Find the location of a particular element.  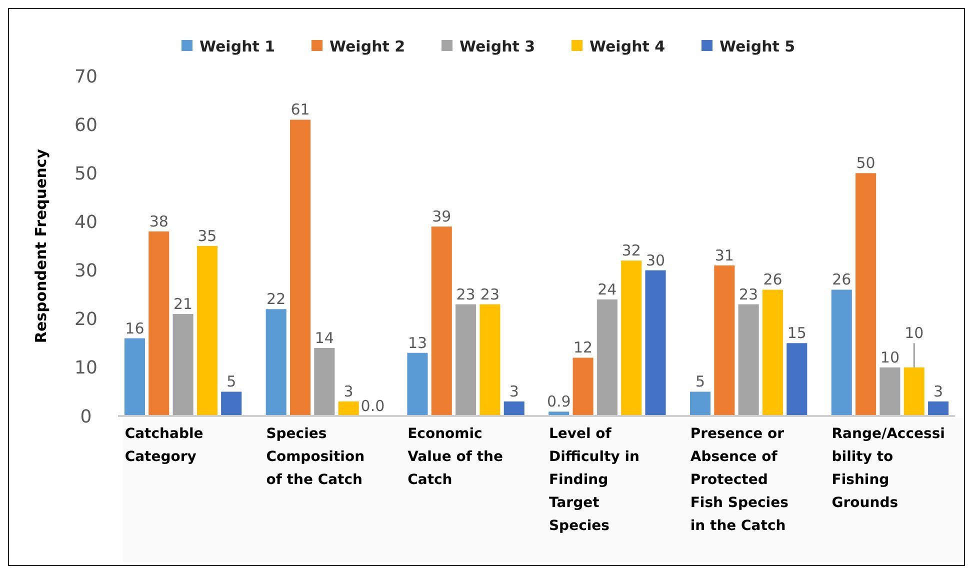

y-tick-label: 50 is located at coordinates (86, 173).